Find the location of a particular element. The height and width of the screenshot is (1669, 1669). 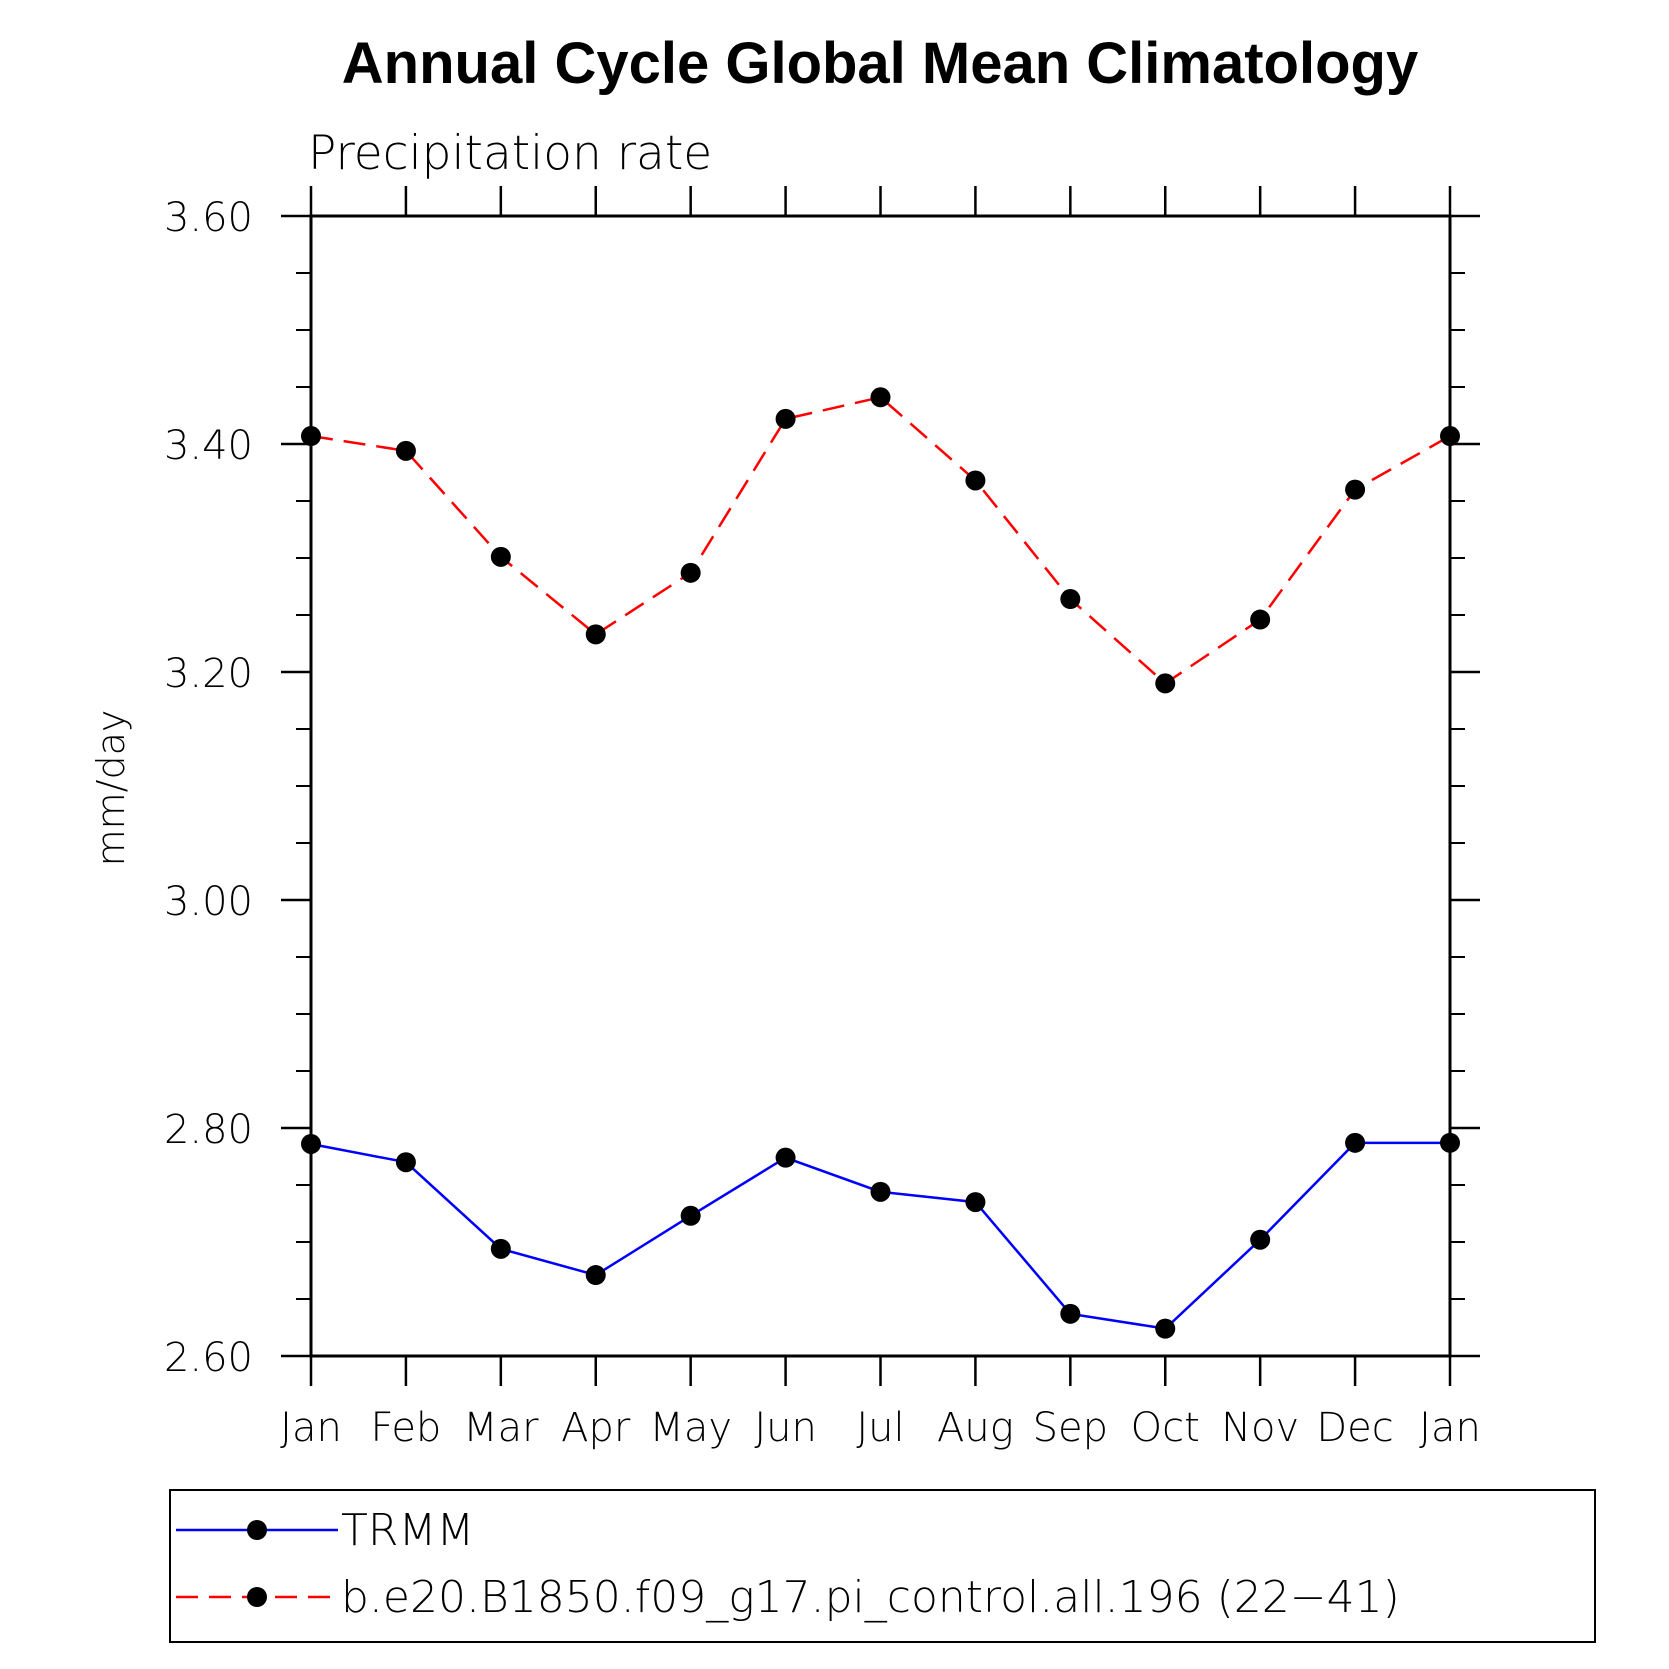

x-tick-label: Dec is located at coordinates (1354, 1428).